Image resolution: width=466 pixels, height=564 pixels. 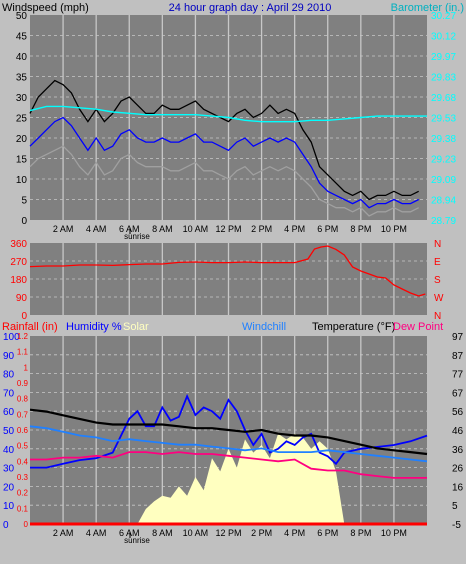 I want to click on axis-tick-label: 29.53, so click(x=443, y=119).